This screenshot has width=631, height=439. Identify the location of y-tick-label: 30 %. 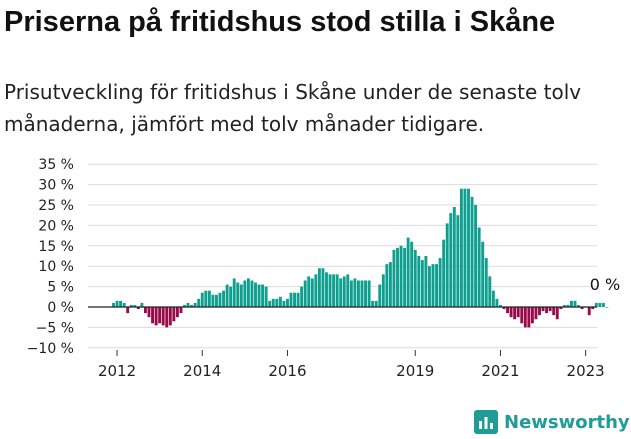
(56, 186).